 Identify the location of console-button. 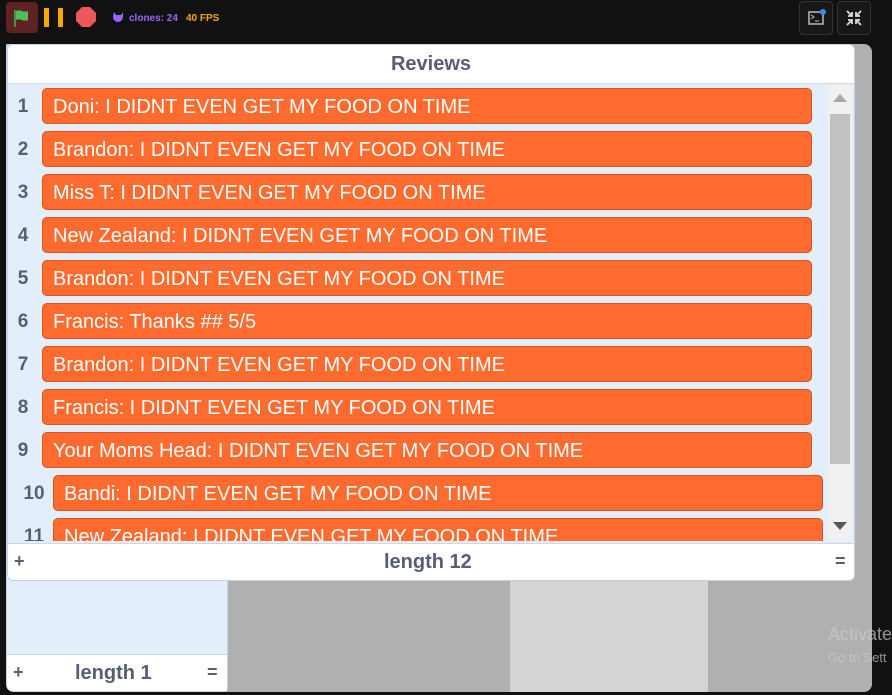
(816, 18).